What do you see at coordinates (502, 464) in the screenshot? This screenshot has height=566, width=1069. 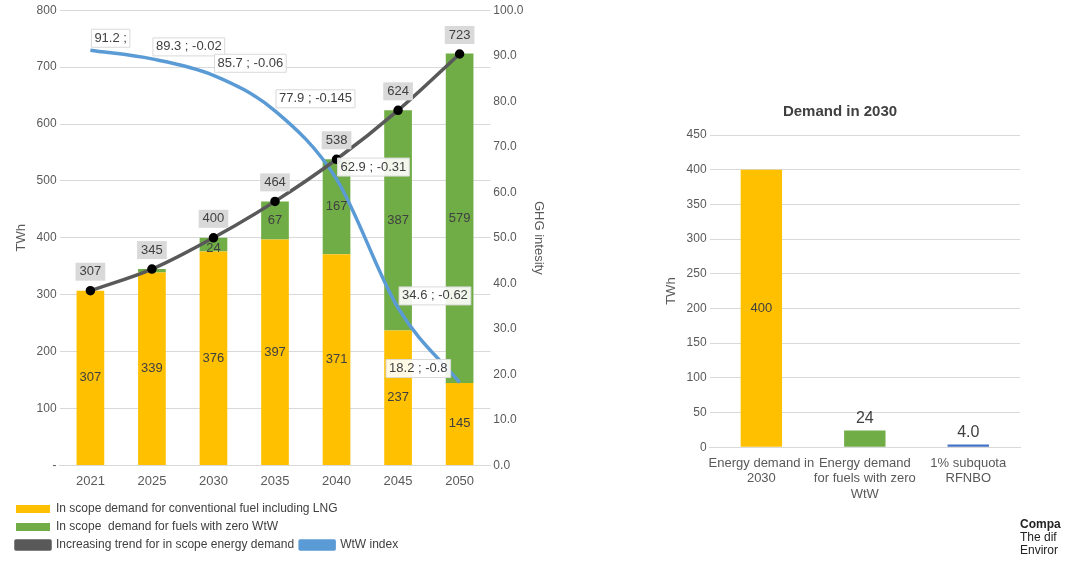 I see `y2-tick-label: 0.0` at bounding box center [502, 464].